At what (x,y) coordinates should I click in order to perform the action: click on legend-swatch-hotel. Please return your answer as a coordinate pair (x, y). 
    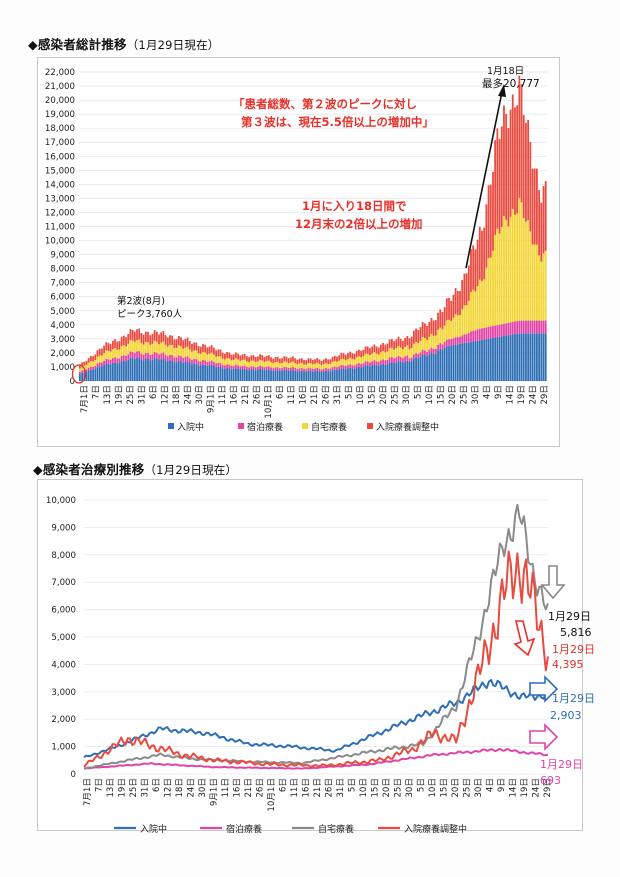
    Looking at the image, I should click on (241, 426).